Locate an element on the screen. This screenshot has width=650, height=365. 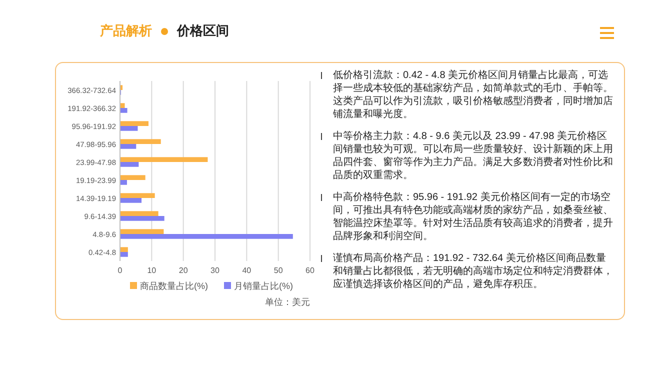
x-tick-label: 20 is located at coordinates (183, 270).